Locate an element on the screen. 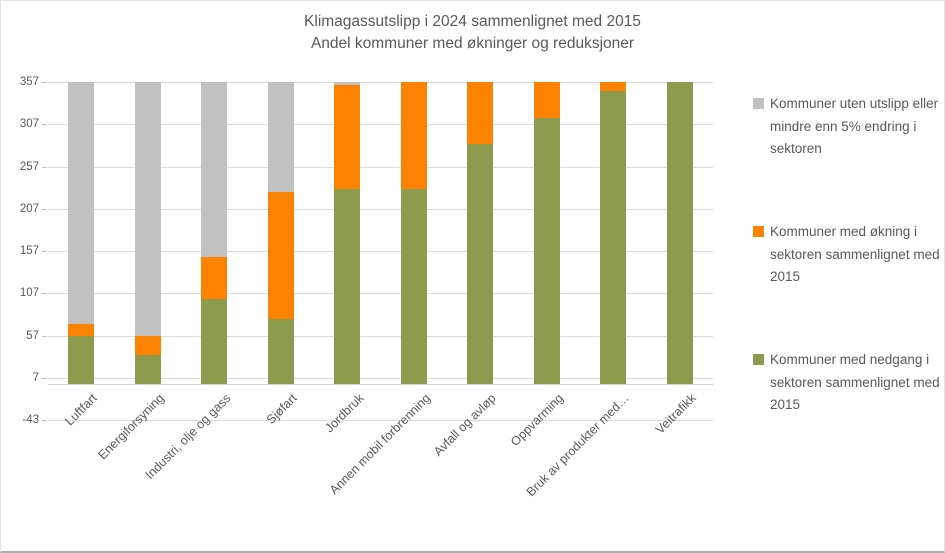 This screenshot has height=553, width=945. y-tick-label: 357 is located at coordinates (29, 82).